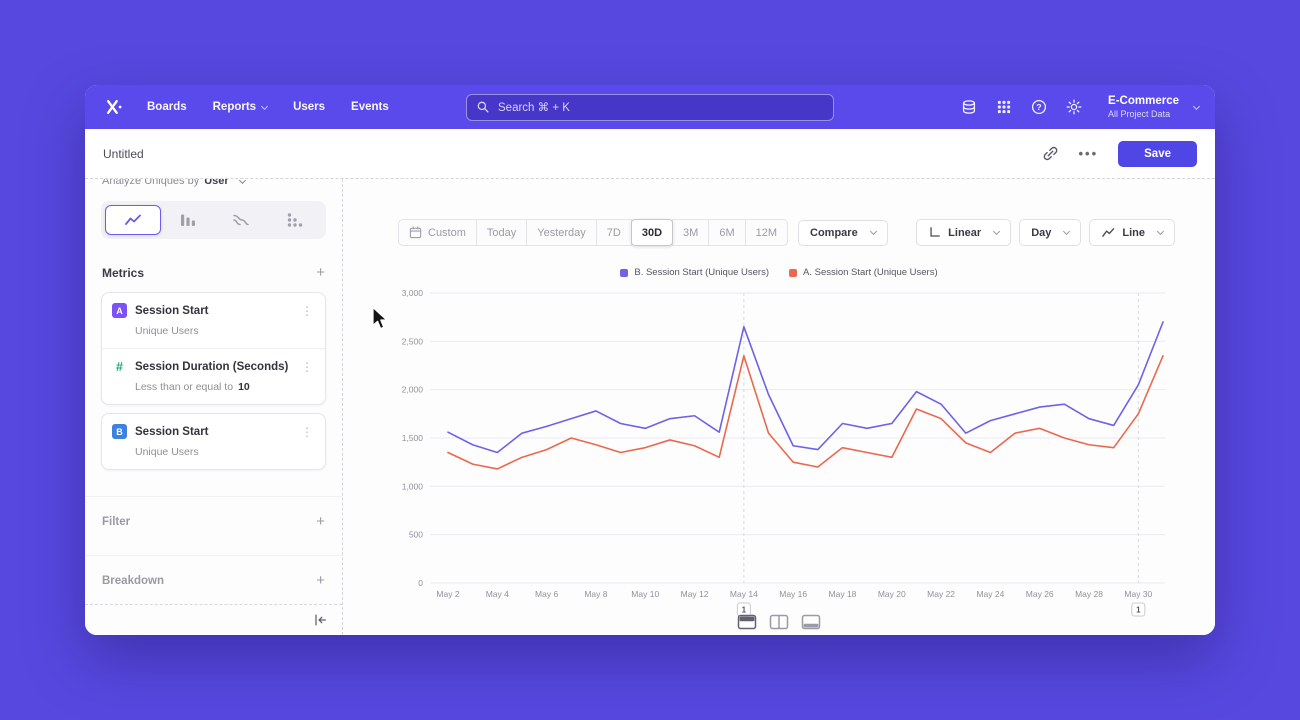 Image resolution: width=1300 pixels, height=720 pixels. What do you see at coordinates (1088, 153) in the screenshot?
I see `more-menu-icon: •••` at bounding box center [1088, 153].